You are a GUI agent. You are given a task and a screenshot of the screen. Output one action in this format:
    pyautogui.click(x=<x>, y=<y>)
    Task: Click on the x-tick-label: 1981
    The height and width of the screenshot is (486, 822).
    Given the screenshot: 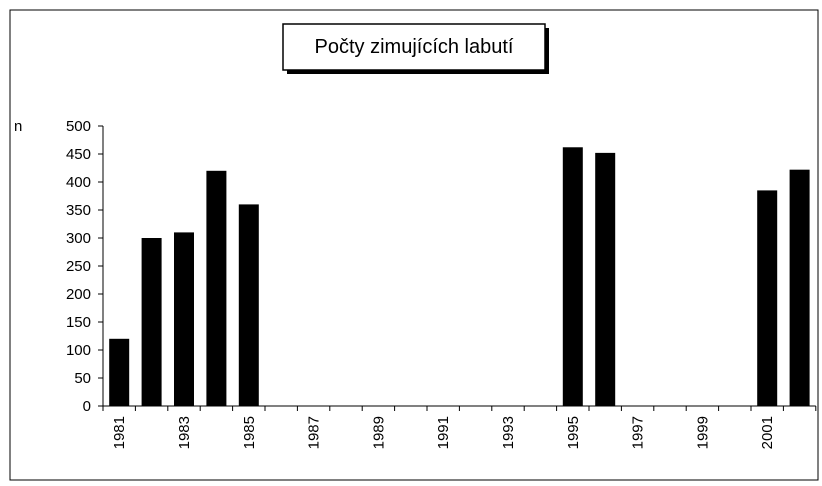 What is the action you would take?
    pyautogui.click(x=119, y=432)
    